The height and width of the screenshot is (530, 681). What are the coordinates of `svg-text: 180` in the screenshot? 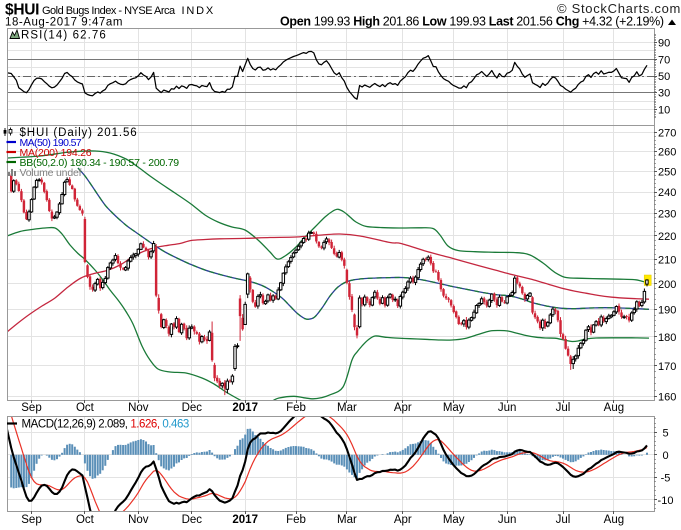 It's located at (667, 338).